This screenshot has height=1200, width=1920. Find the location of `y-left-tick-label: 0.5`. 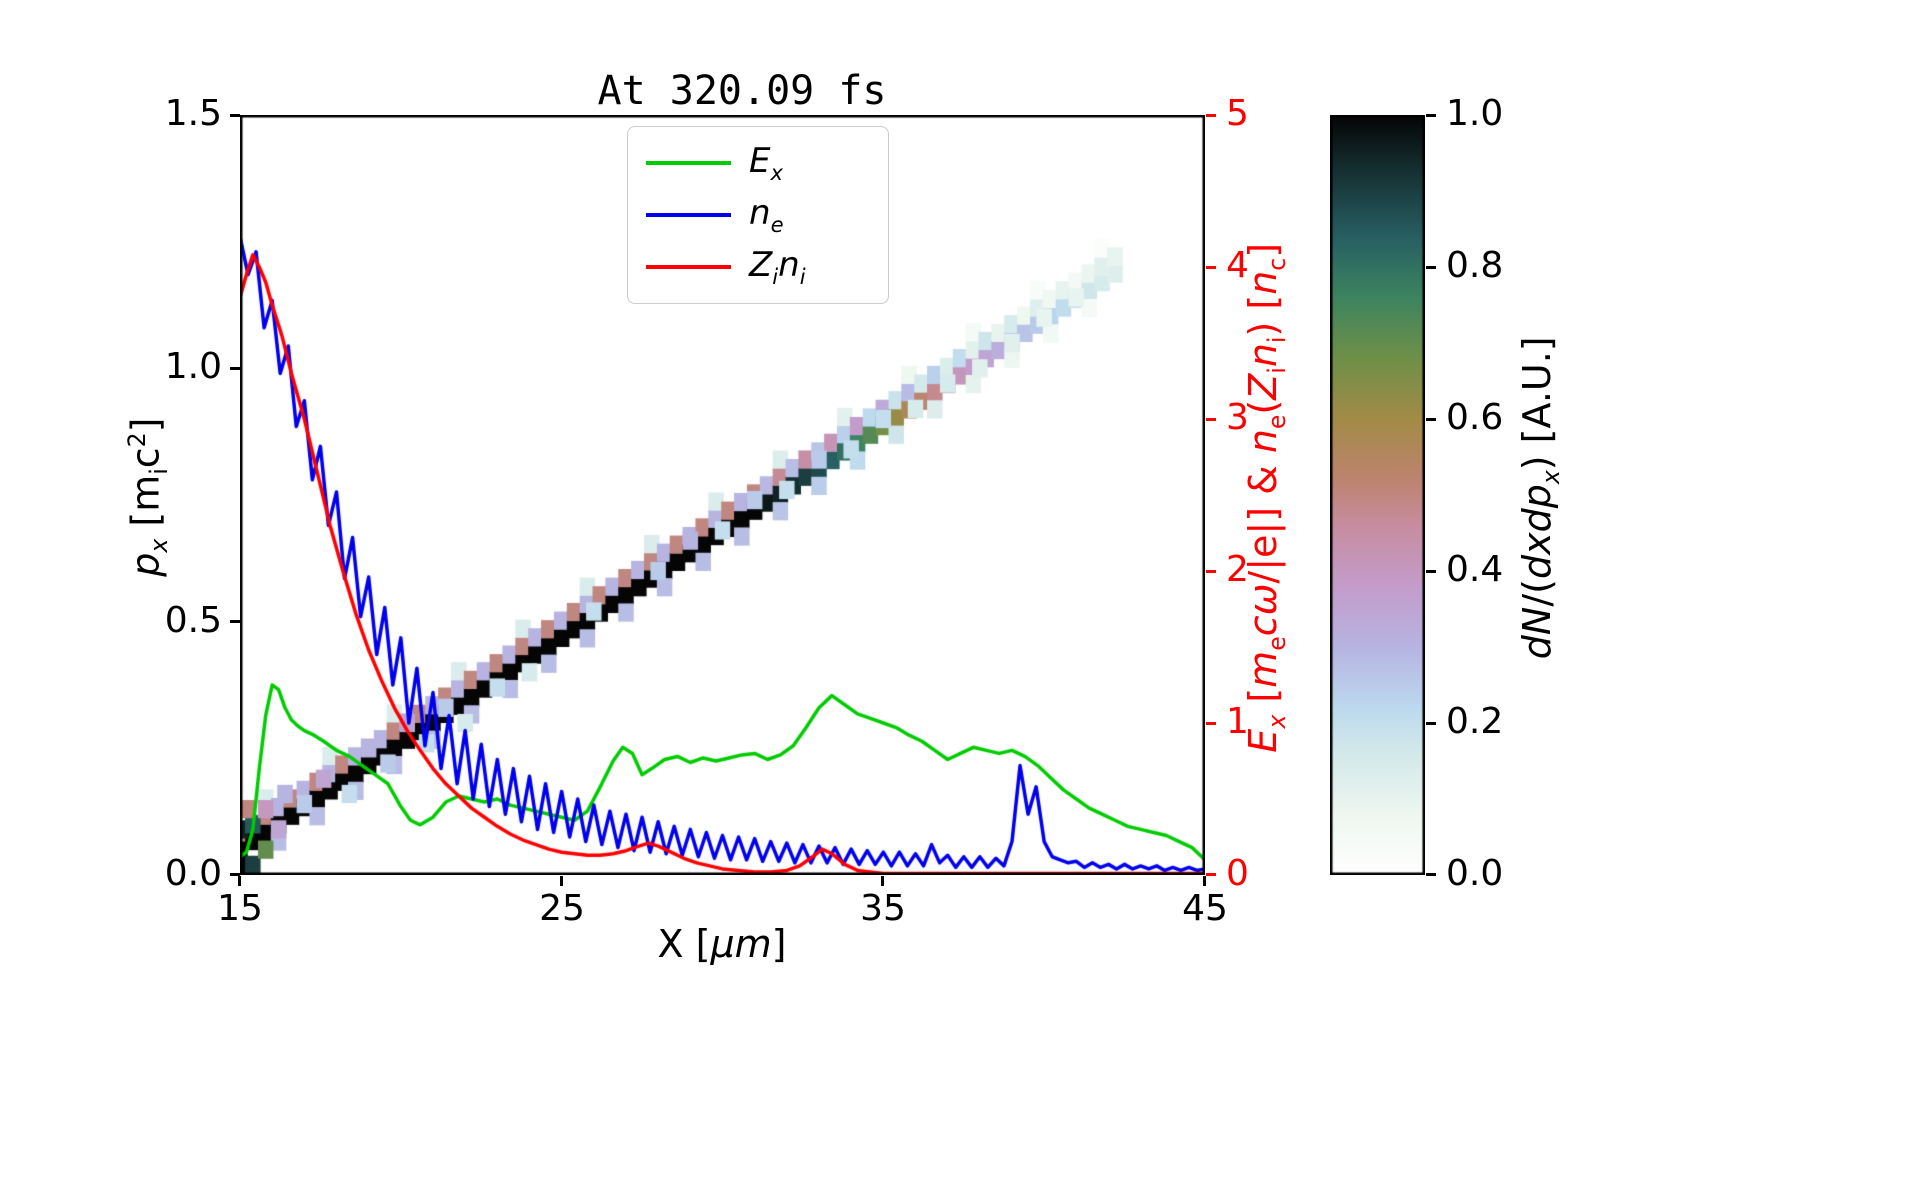

y-left-tick-label: 0.5 is located at coordinates (193, 620).